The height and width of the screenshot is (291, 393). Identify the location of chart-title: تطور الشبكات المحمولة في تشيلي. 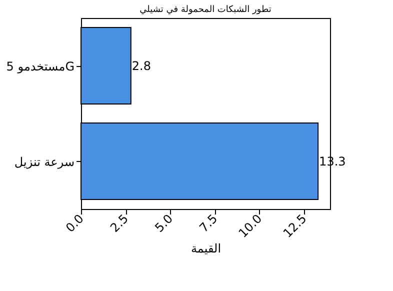
(206, 10).